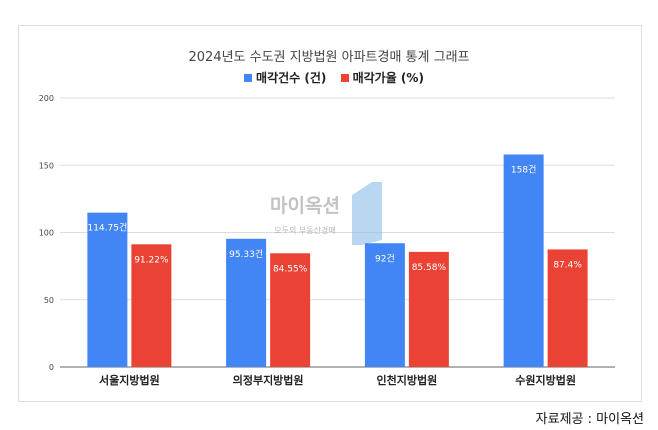 The height and width of the screenshot is (430, 658). What do you see at coordinates (305, 206) in the screenshot?
I see `watermark-logo: 마이옥션` at bounding box center [305, 206].